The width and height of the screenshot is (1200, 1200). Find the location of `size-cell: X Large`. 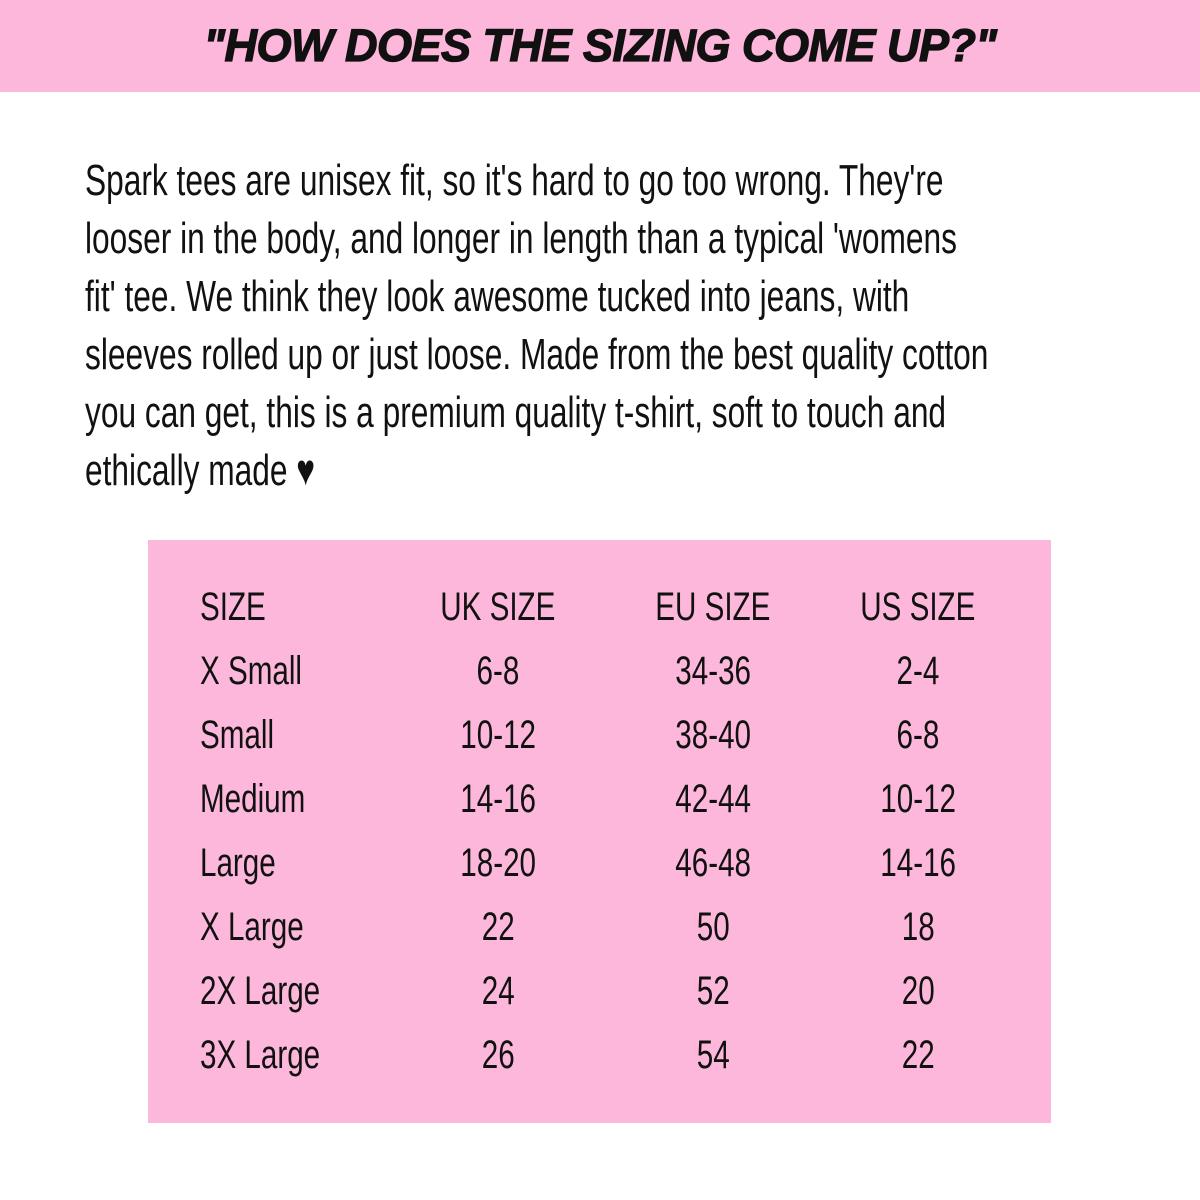

size-cell: X Large is located at coordinates (252, 926).